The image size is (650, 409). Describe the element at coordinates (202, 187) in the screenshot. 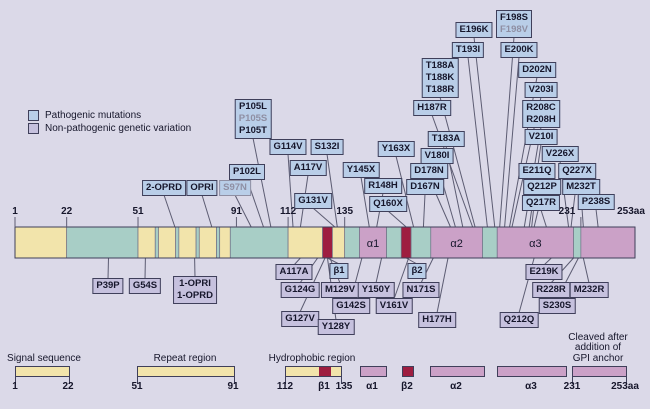

I see `mutation-text-OPRI: OPRI` at that location.